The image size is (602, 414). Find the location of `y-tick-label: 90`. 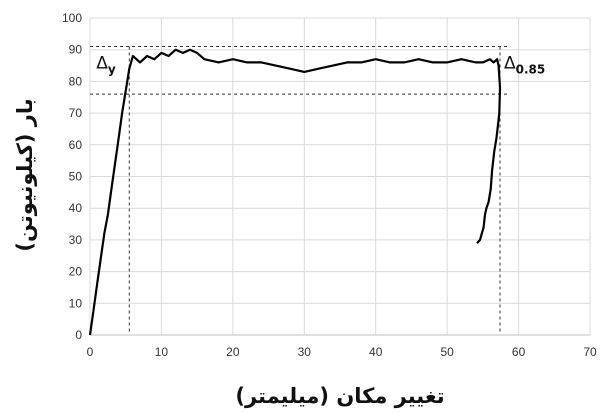

y-tick-label: 90 is located at coordinates (76, 50).